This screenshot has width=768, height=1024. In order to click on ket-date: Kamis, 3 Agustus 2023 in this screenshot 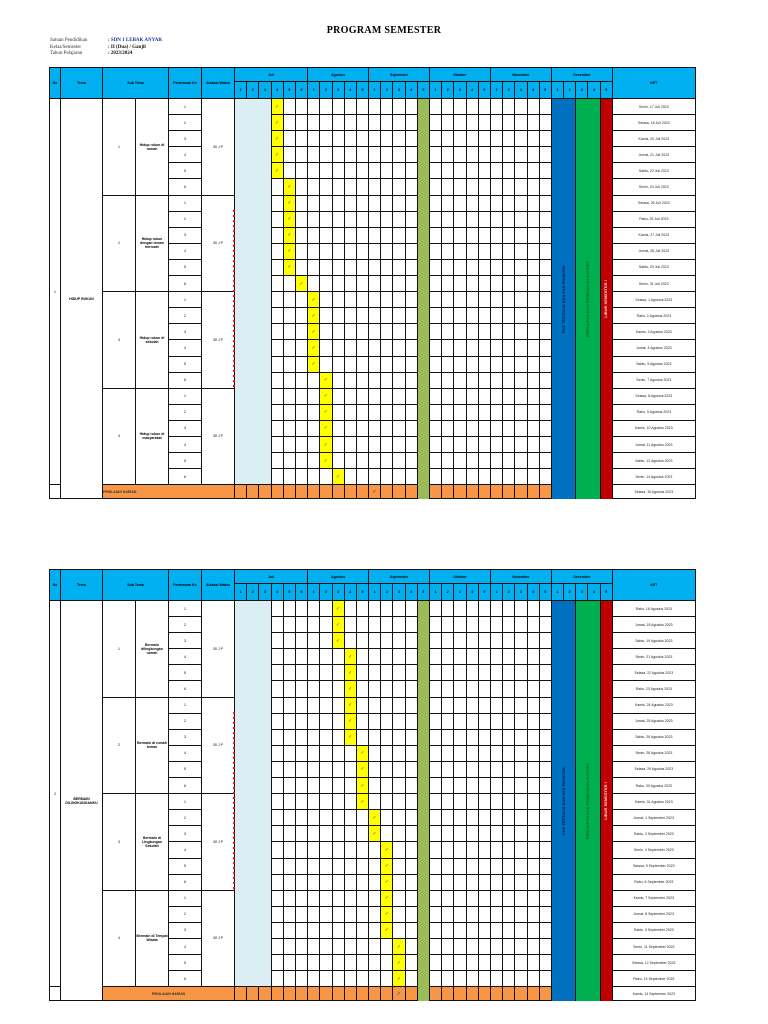, I will do `click(653, 332)`.